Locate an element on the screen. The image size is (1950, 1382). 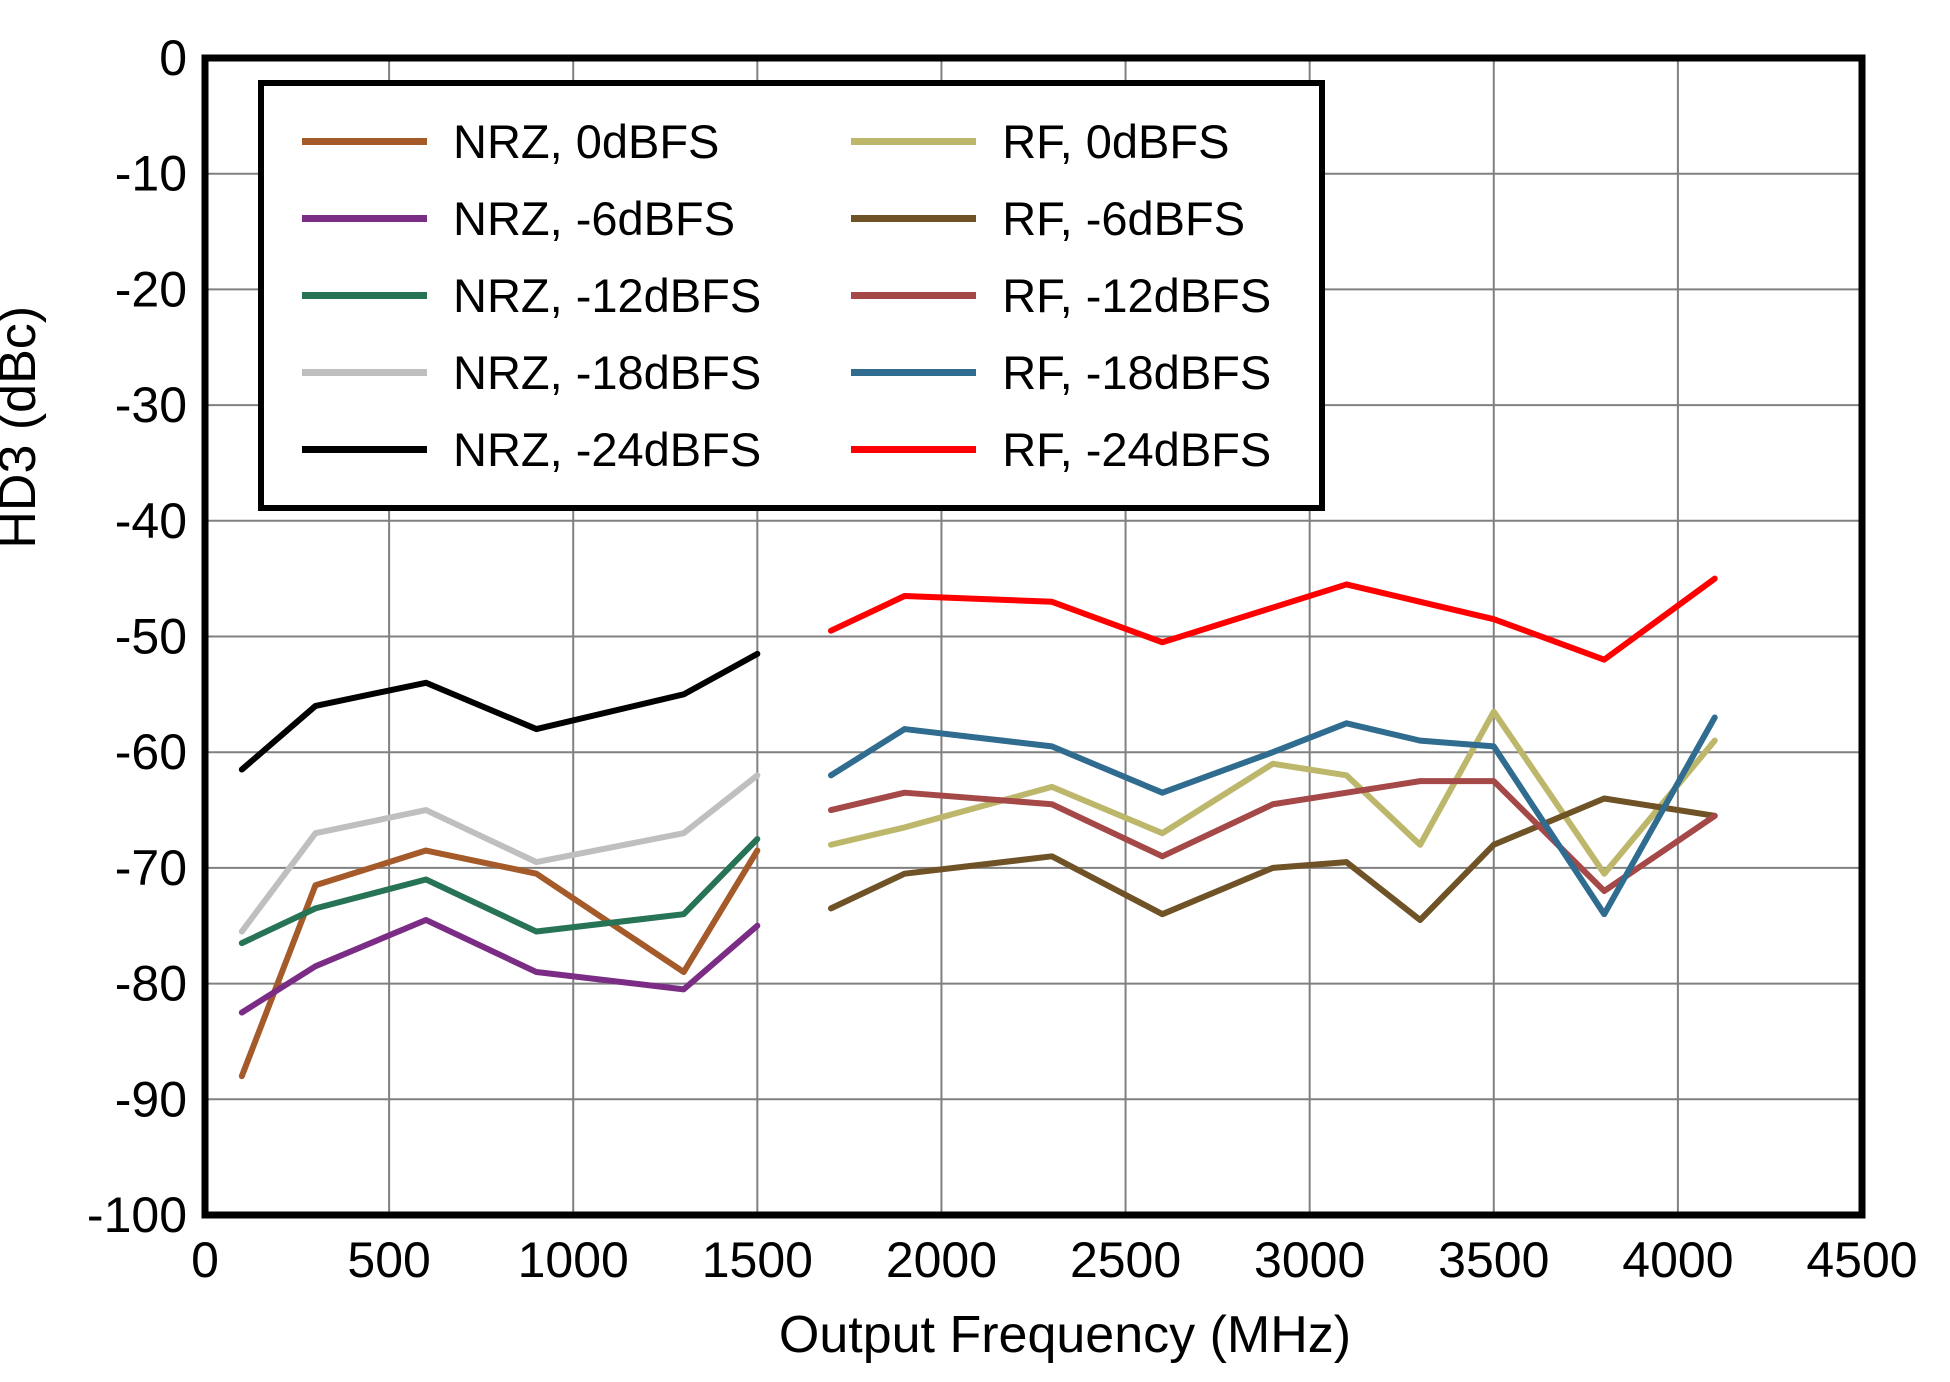
series-line-nrz-24dbfs is located at coordinates (499, 711).